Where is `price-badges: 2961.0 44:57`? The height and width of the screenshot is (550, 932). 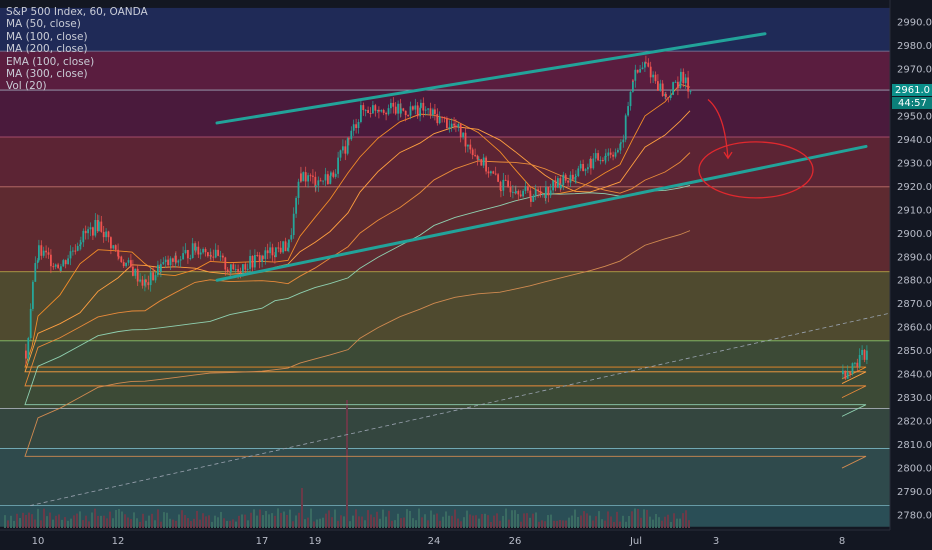
price-badges: 2961.0 44:57 is located at coordinates (912, 96).